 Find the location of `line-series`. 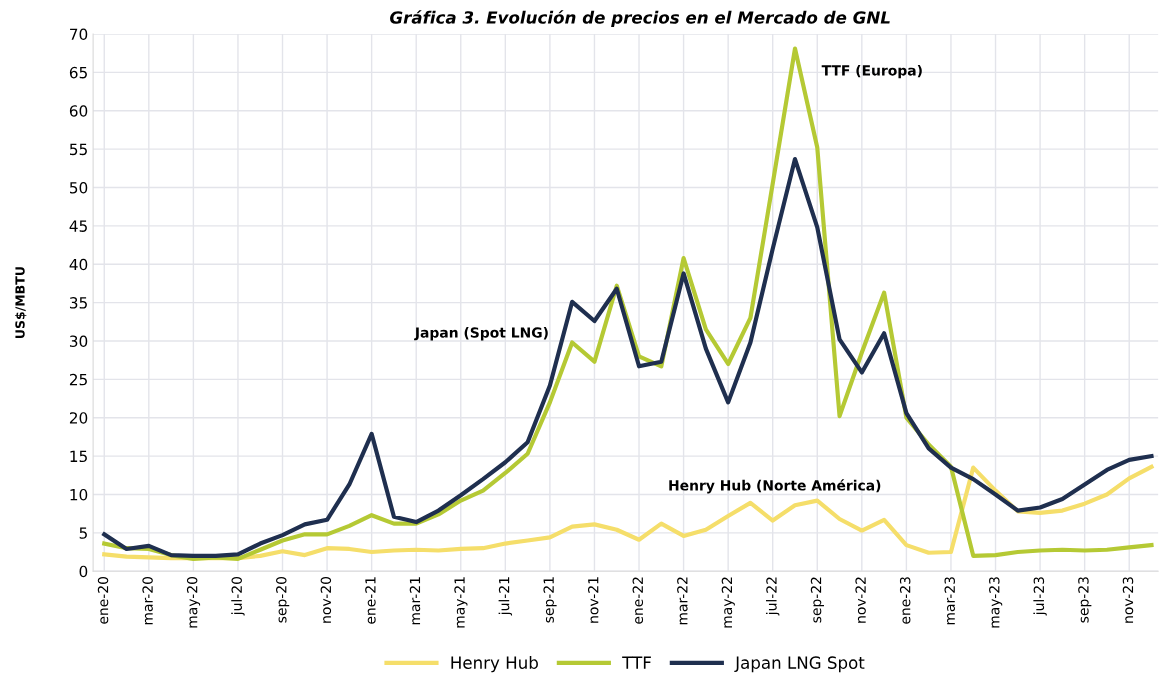

line-series is located at coordinates (628, 512).